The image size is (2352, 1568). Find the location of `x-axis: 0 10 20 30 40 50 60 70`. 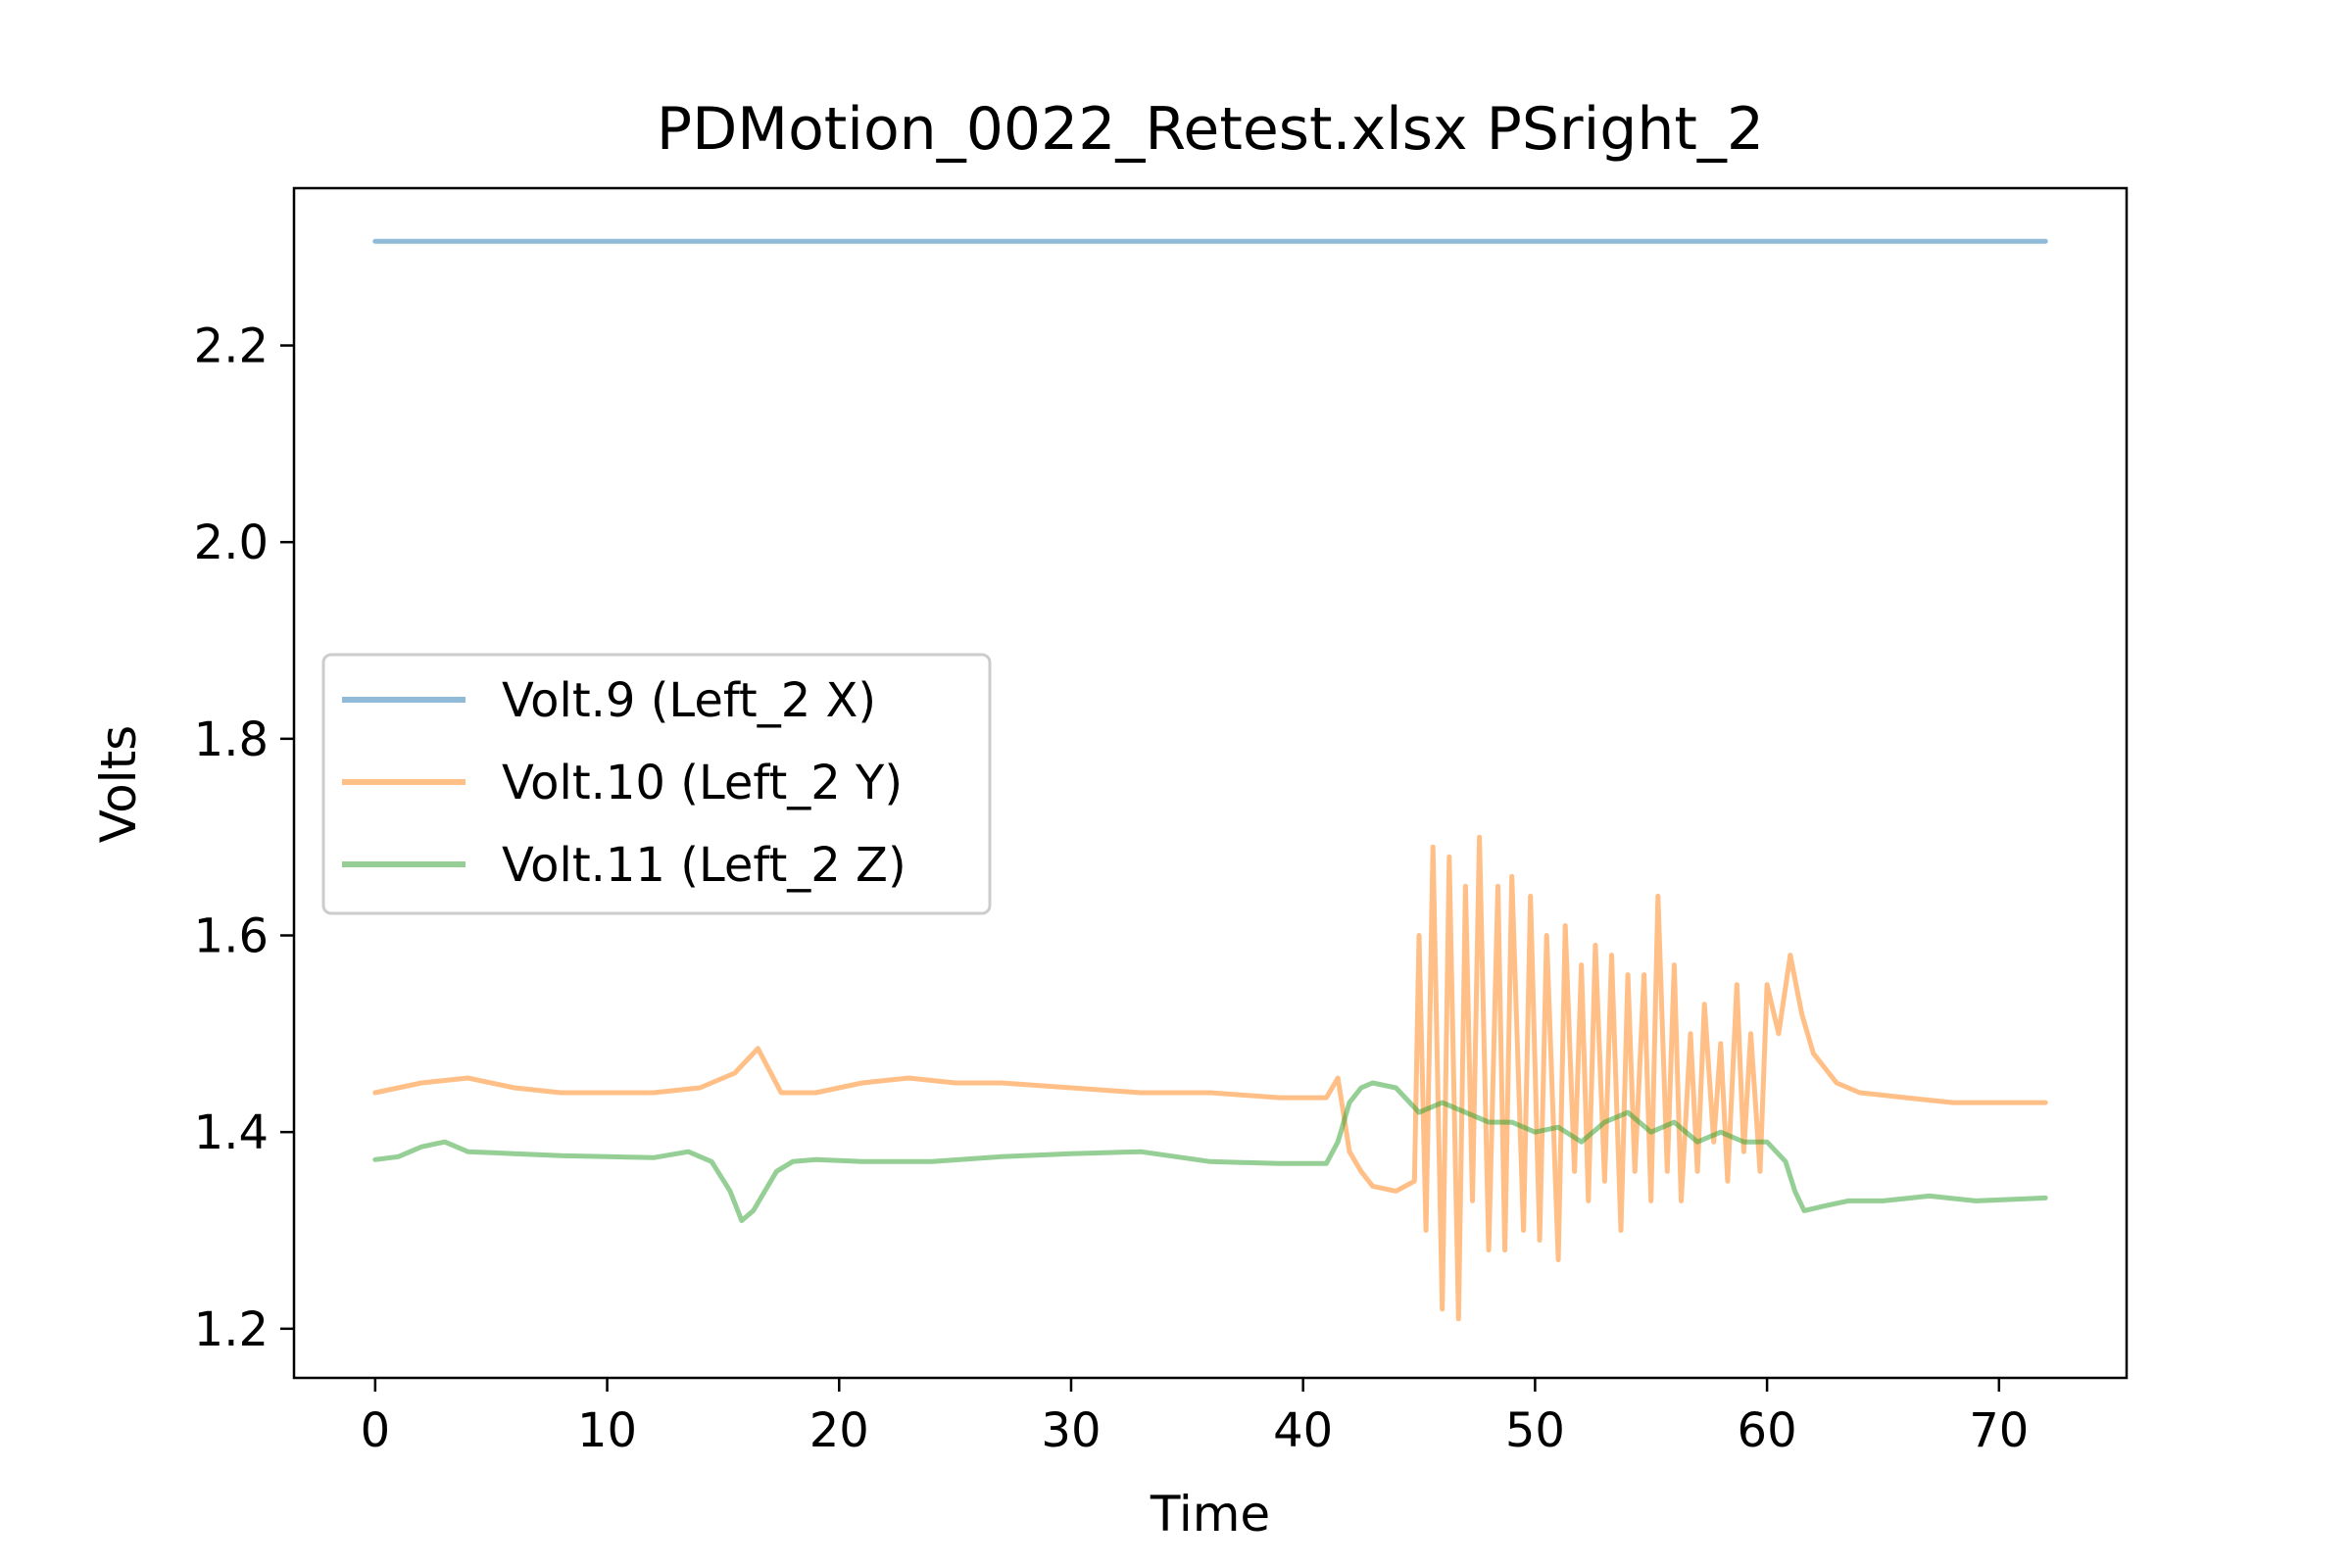

x-axis: 0 10 20 30 40 50 60 70 is located at coordinates (1195, 1418).